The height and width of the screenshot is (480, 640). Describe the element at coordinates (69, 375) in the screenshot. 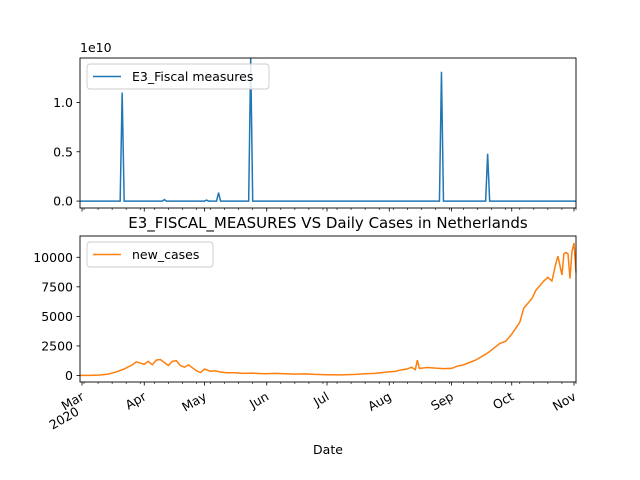

I see `bottom-y-tick-label: 0` at that location.